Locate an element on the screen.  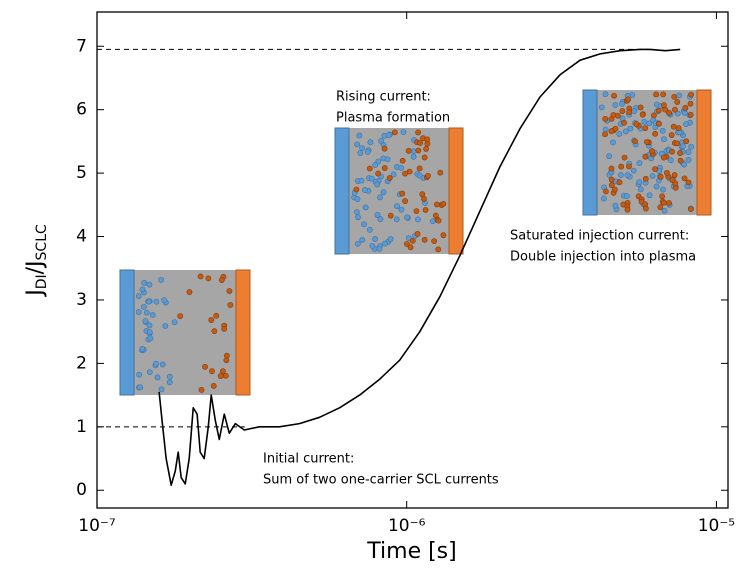
y-tick-label: 5 is located at coordinates (81, 173).